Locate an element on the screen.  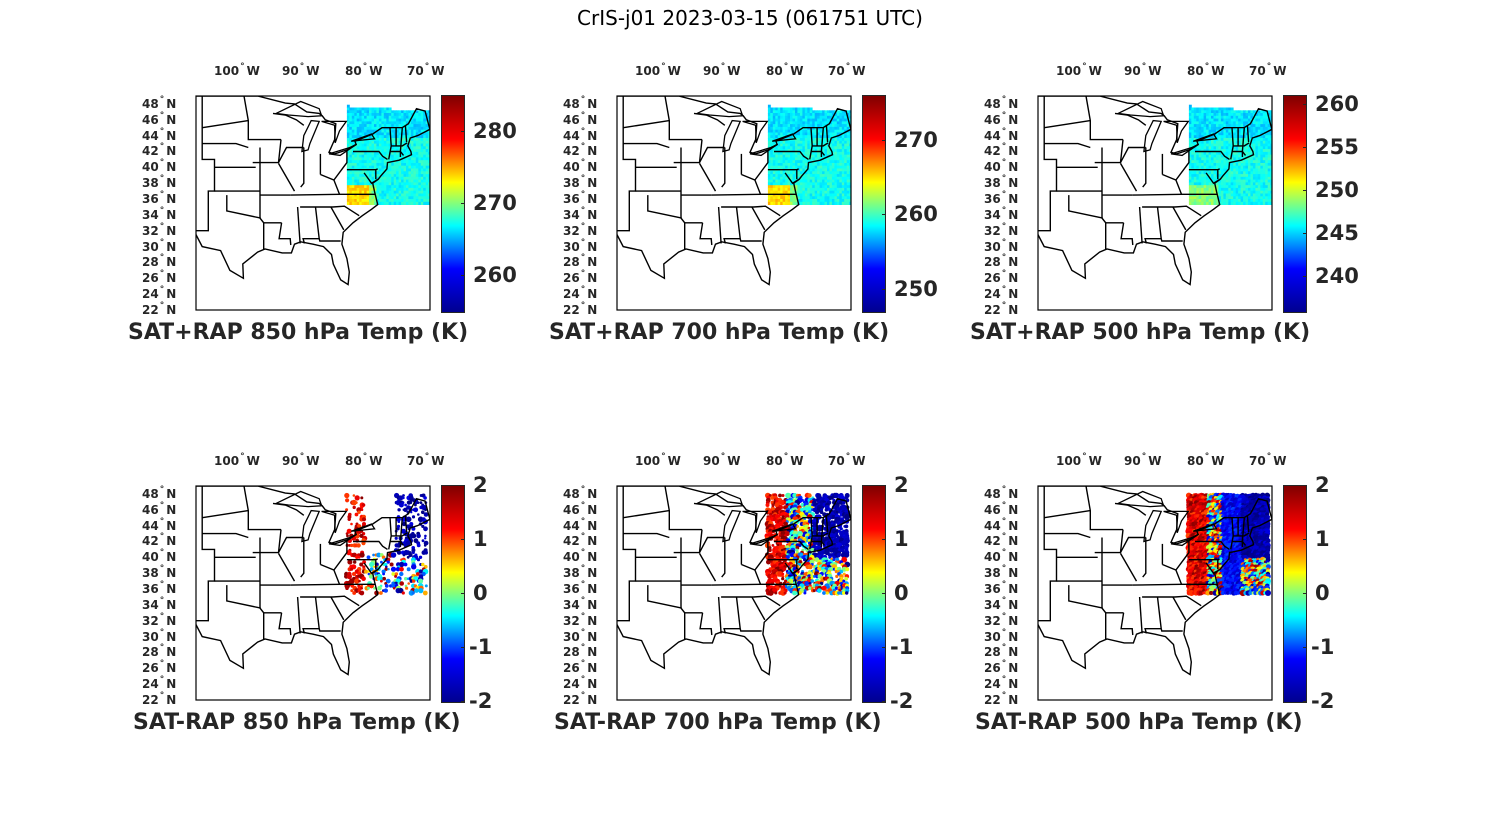
lat-degrees: 46 is located at coordinates (571, 119).